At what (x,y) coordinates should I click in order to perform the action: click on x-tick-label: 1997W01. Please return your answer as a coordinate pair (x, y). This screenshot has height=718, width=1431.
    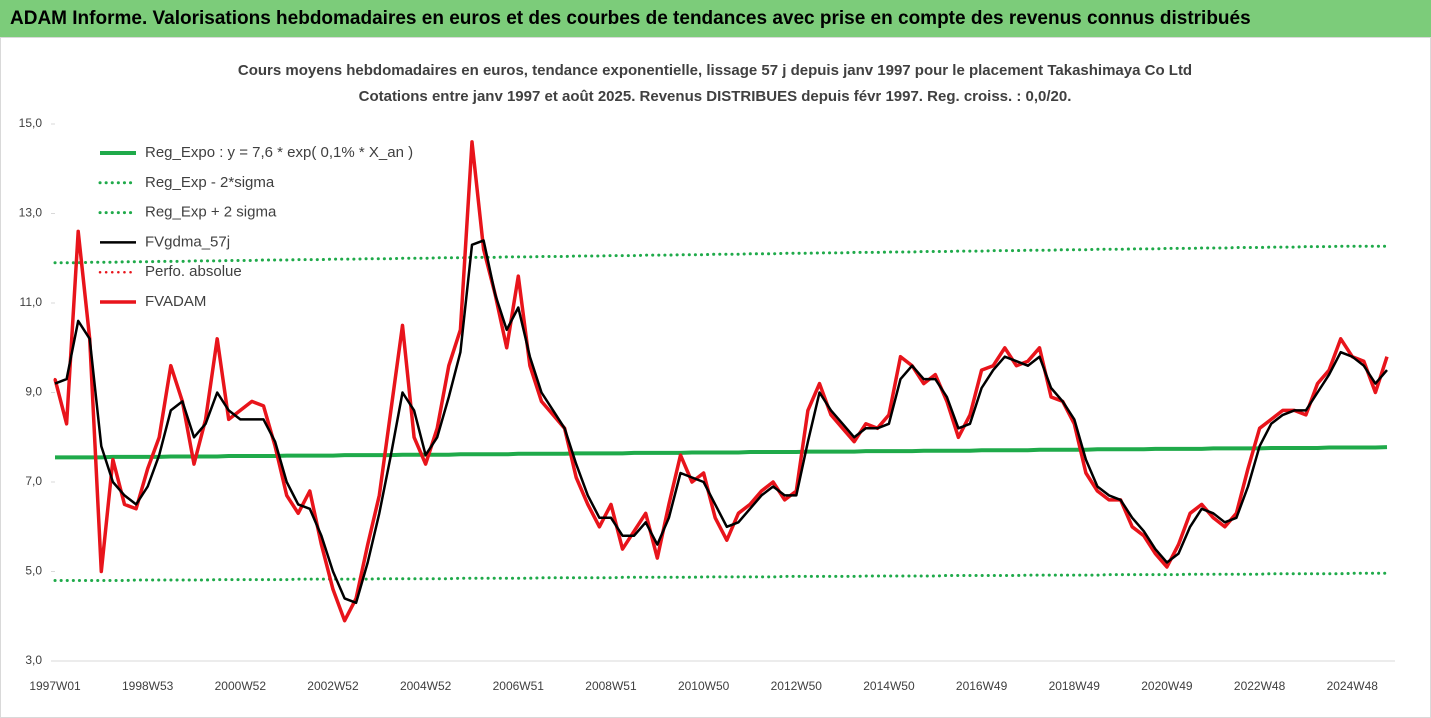
    Looking at the image, I should click on (55, 686).